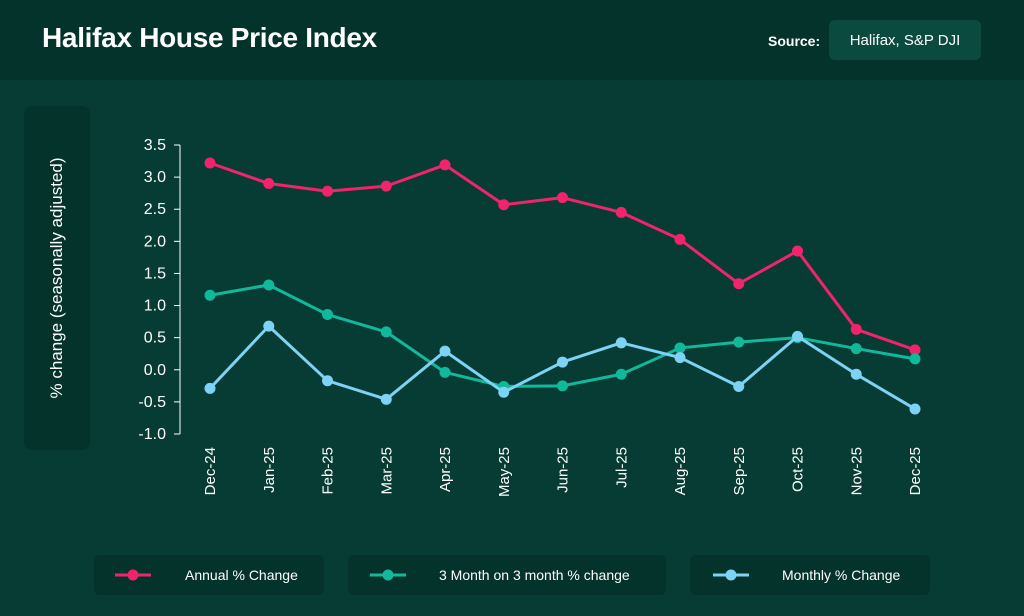 The image size is (1024, 616). I want to click on legend-swatch-three-month, so click(388, 575).